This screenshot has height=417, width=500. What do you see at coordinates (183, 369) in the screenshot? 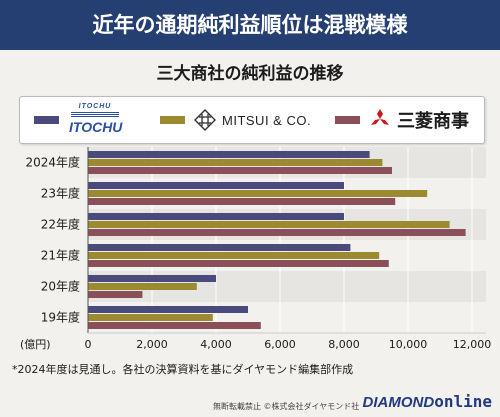
I see `footnote: *2024年度は見通し。各社の決算資料を基にダイヤモンド編集部作成` at bounding box center [183, 369].